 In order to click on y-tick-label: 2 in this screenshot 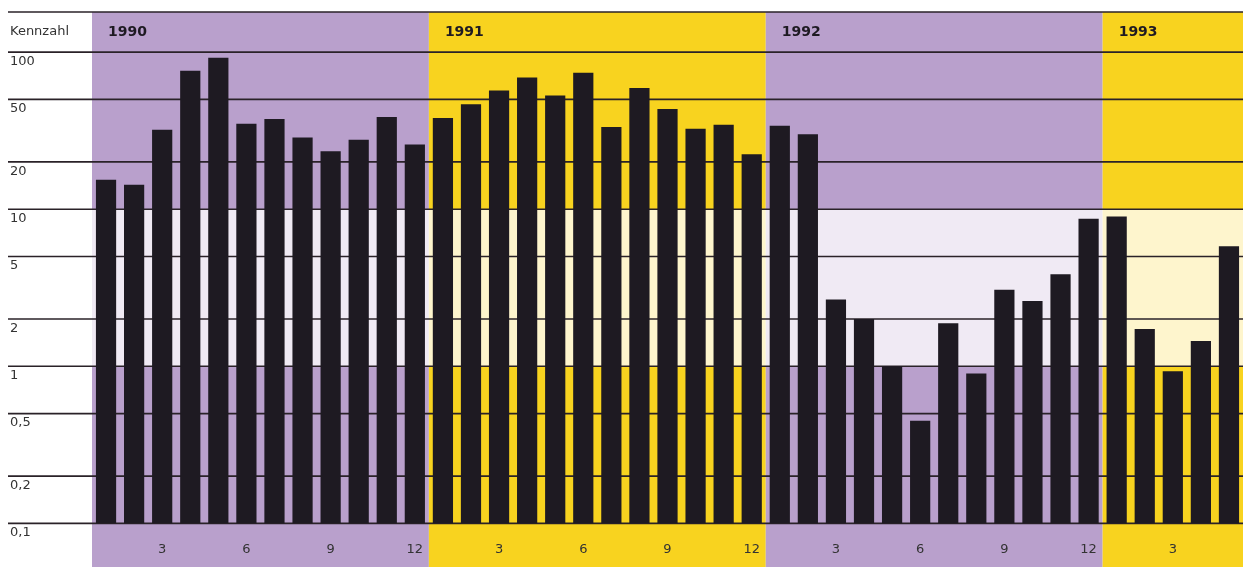, I will do `click(14, 327)`.